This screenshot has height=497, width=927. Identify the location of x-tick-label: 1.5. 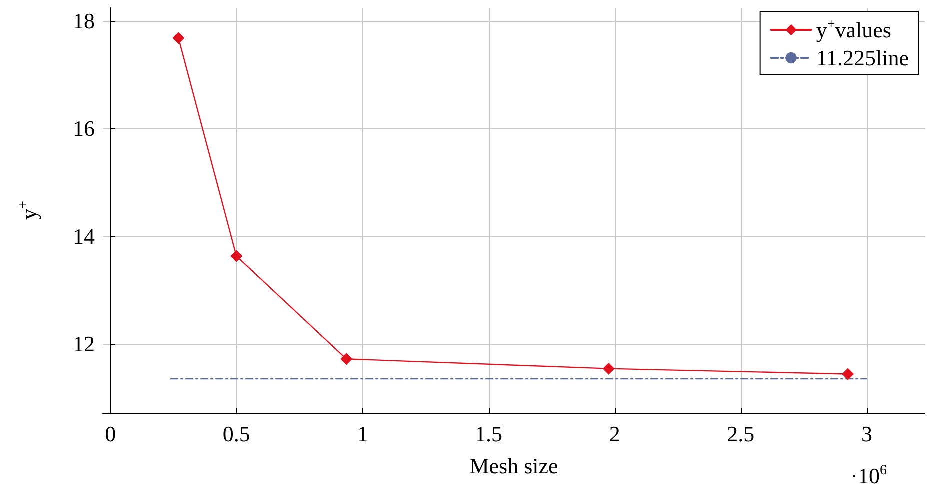
(489, 434).